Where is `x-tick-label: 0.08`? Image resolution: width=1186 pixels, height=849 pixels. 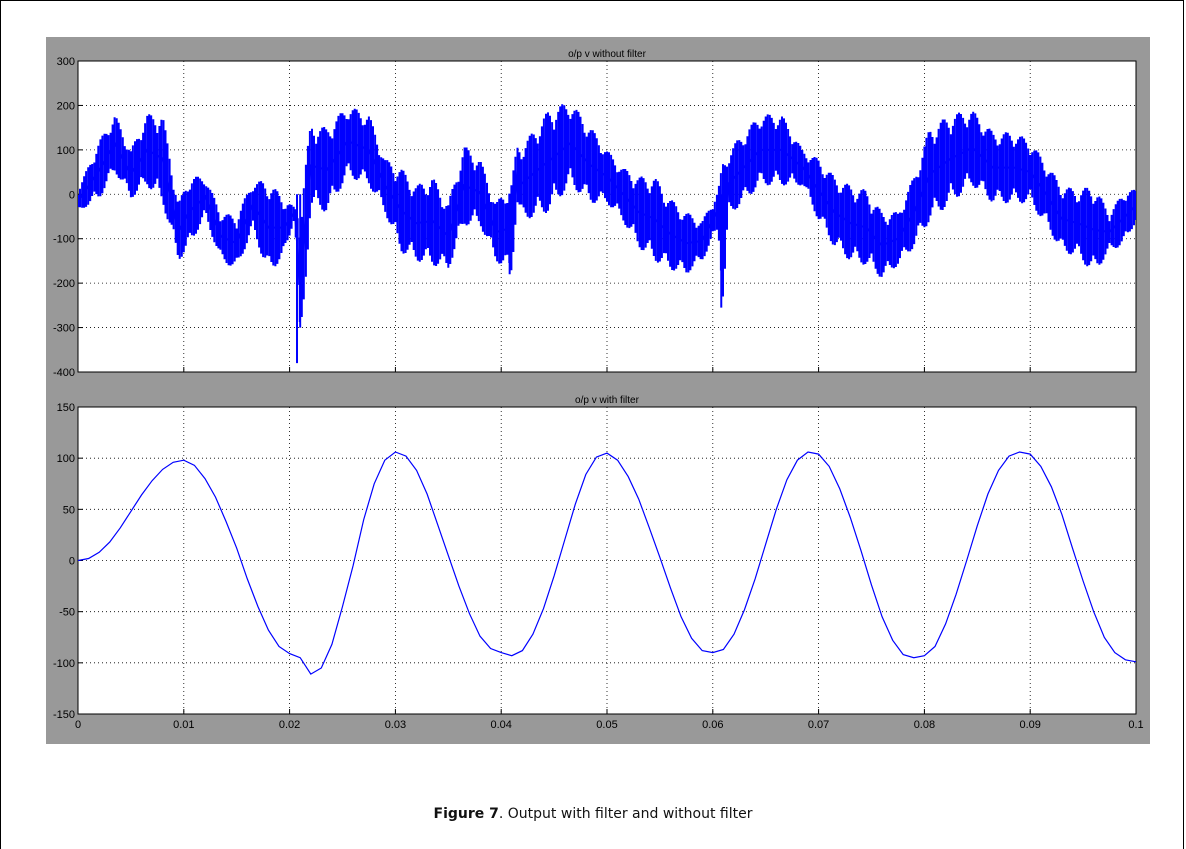 x-tick-label: 0.08 is located at coordinates (924, 725).